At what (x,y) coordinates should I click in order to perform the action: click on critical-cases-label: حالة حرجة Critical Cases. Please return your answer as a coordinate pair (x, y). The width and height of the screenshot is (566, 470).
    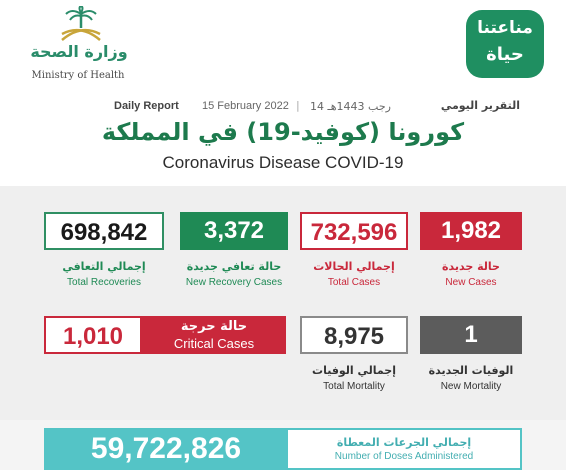
    Looking at the image, I should click on (214, 335).